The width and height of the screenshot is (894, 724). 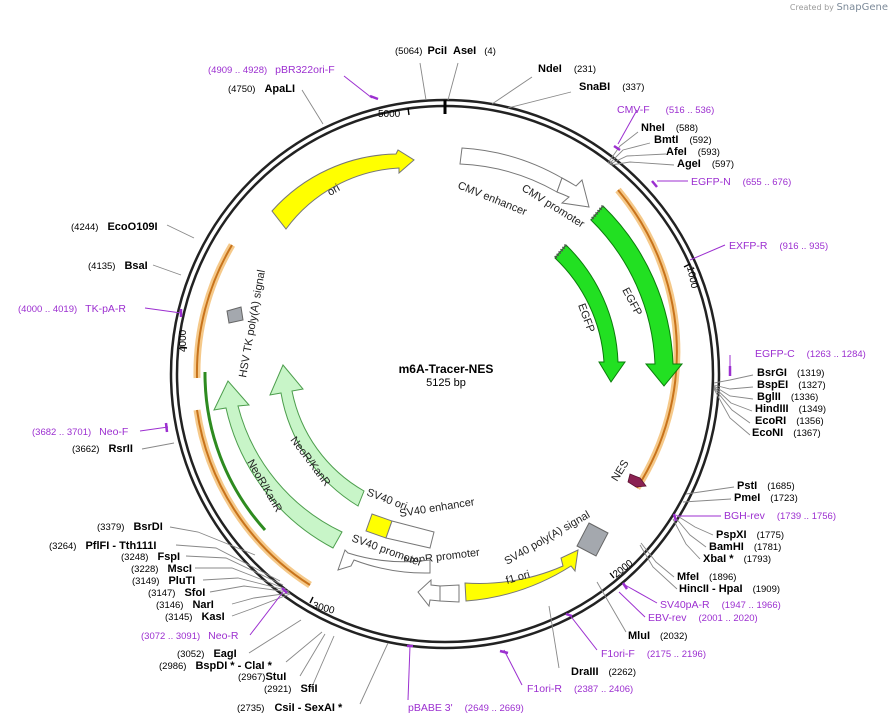 I want to click on site-asei: AseI (4), so click(x=474, y=51).